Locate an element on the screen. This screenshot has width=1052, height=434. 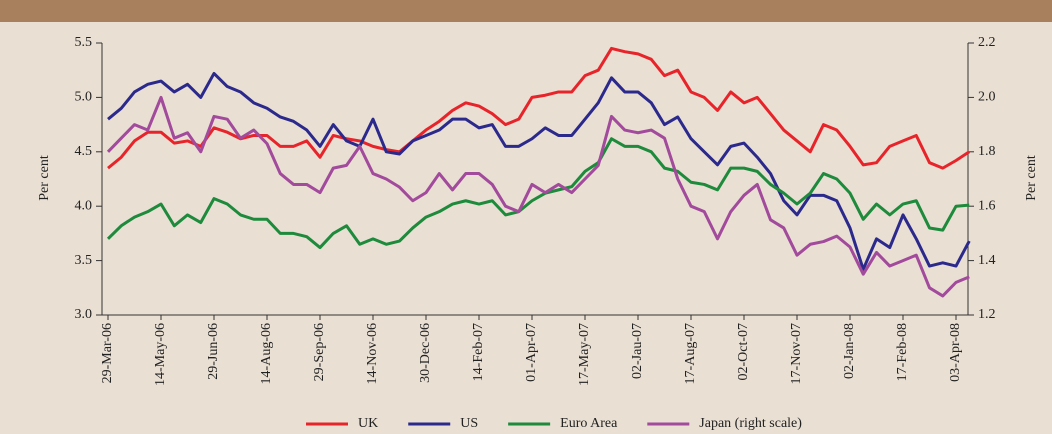
y2-tick-label: 1.4 is located at coordinates (987, 260).